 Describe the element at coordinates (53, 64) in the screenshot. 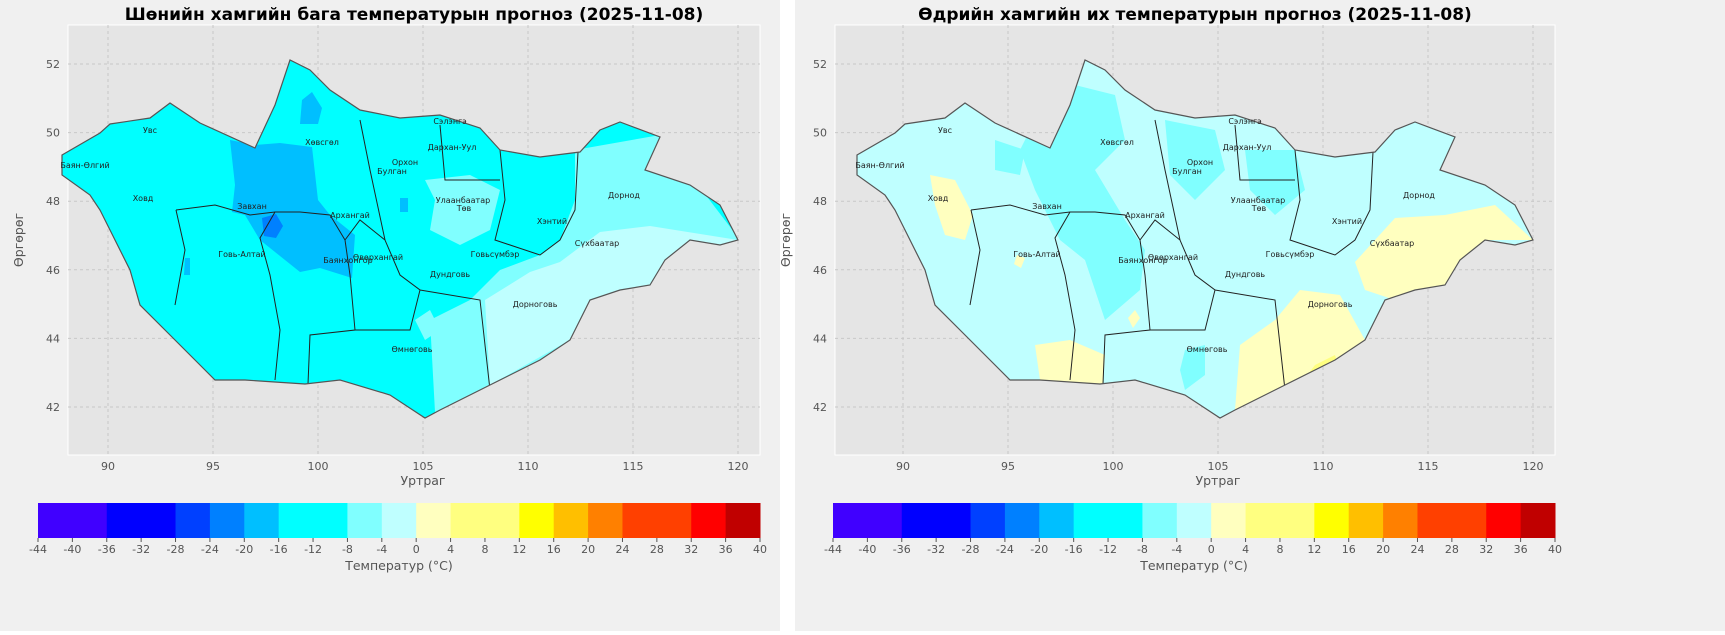

I see `y-tick-label: 52` at that location.